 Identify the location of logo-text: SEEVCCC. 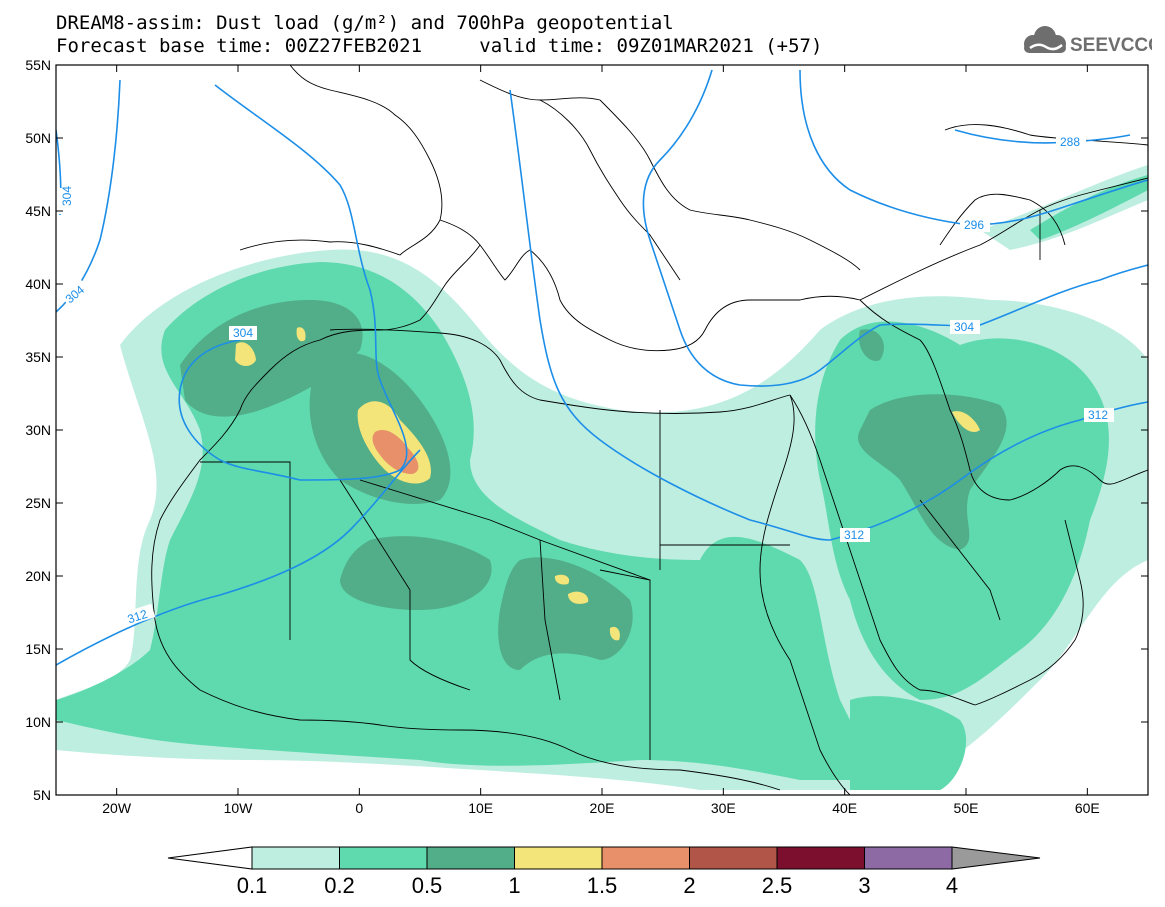
(1111, 45).